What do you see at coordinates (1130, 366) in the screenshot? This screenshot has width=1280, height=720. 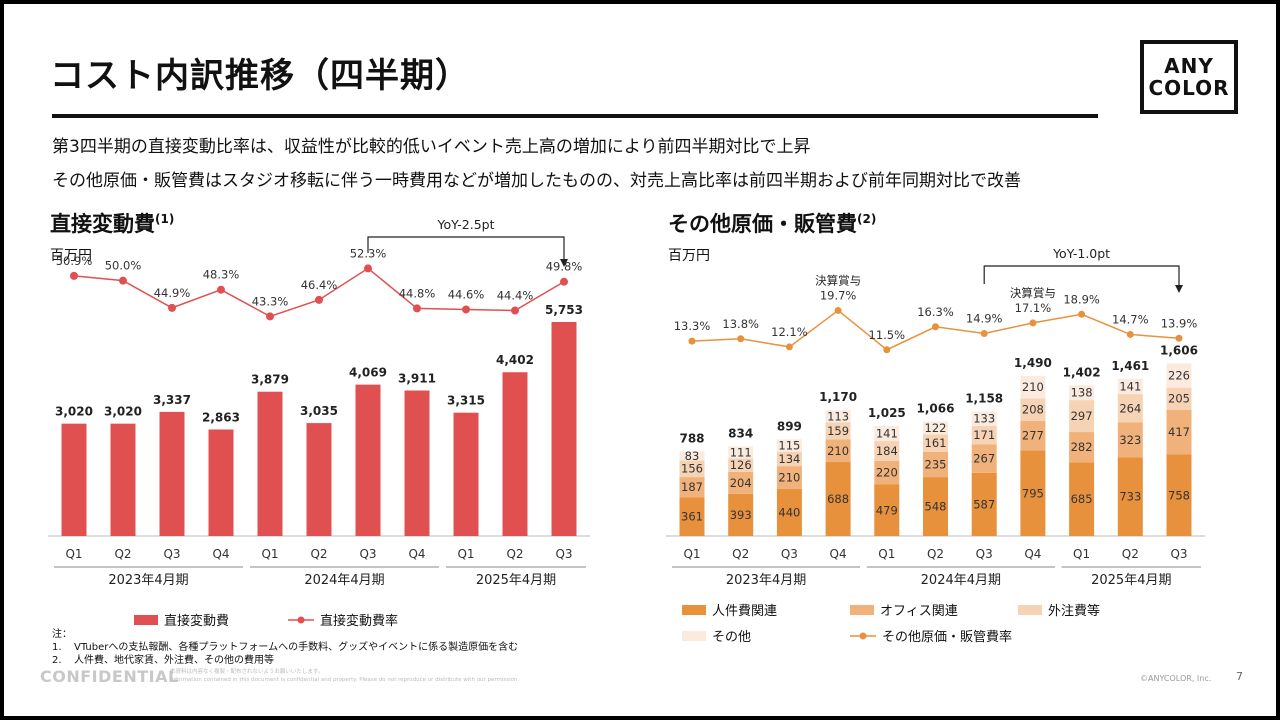 I see `bar-total-label: 1,461` at bounding box center [1130, 366].